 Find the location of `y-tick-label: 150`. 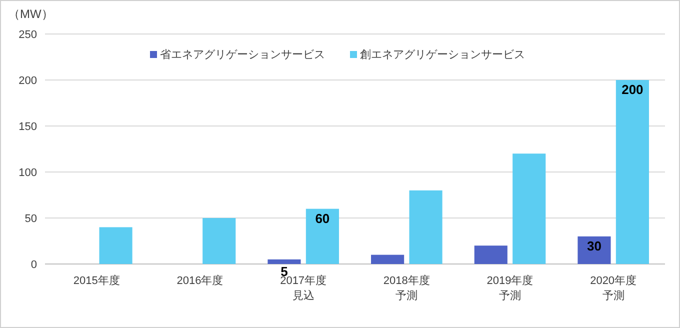

y-tick-label: 150 is located at coordinates (27, 127).